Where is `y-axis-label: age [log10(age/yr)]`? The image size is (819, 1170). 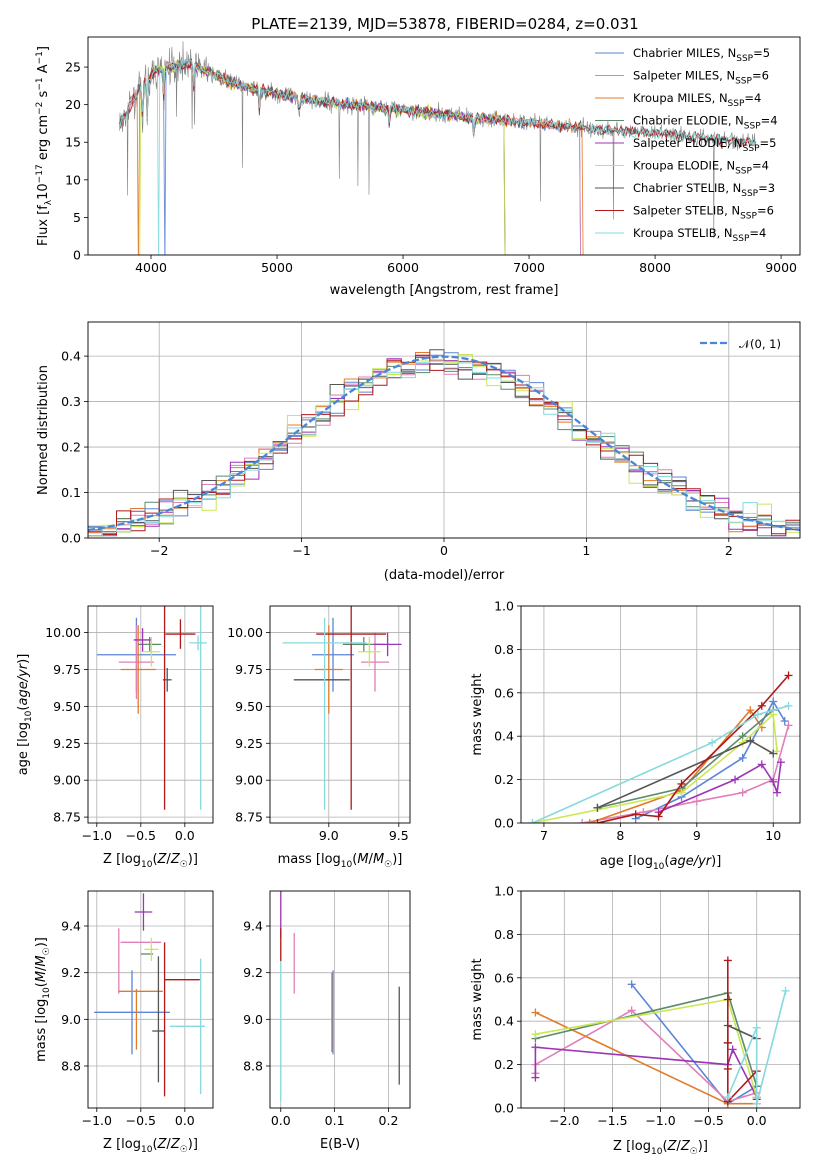 y-axis-label: age [log10(age/yr)] is located at coordinates (25, 715).